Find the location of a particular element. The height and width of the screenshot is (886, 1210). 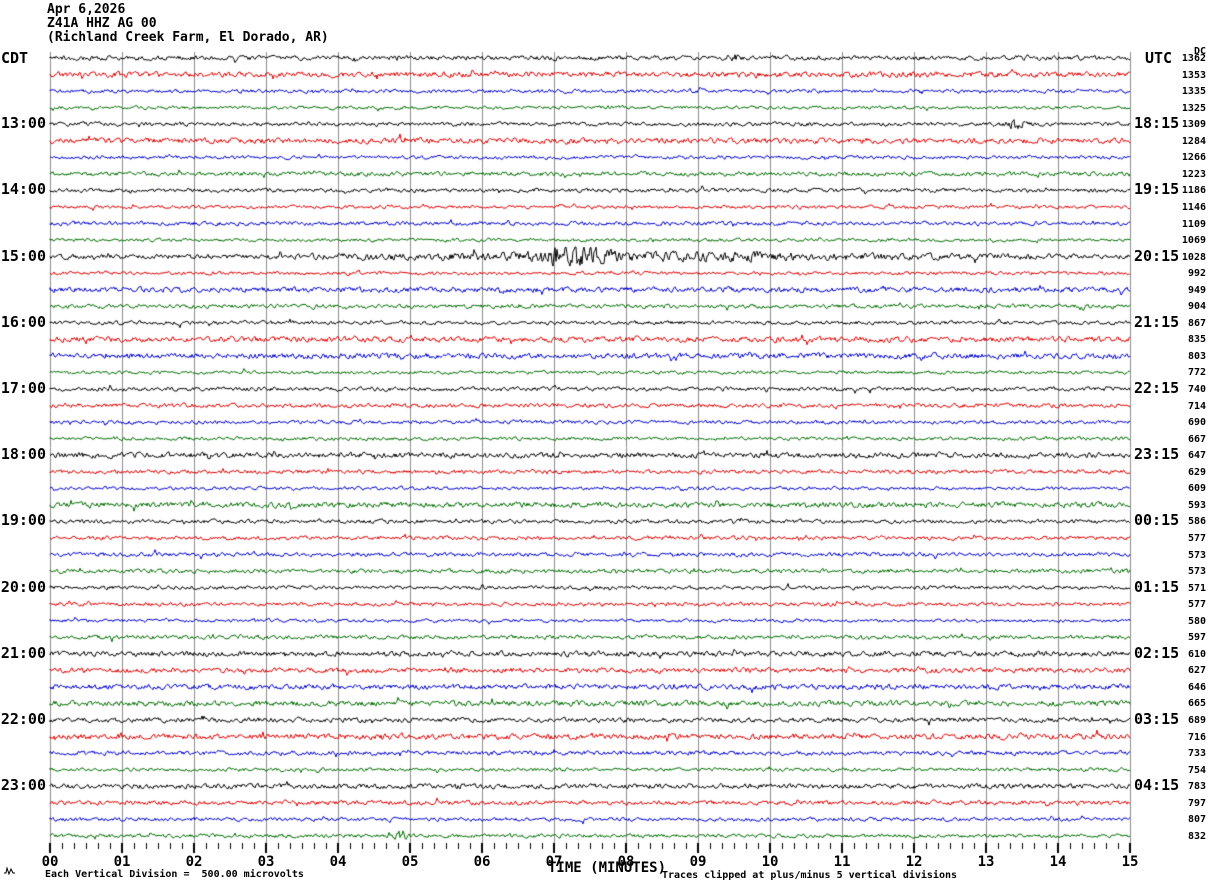

dc-value: 593 is located at coordinates (1196, 505).